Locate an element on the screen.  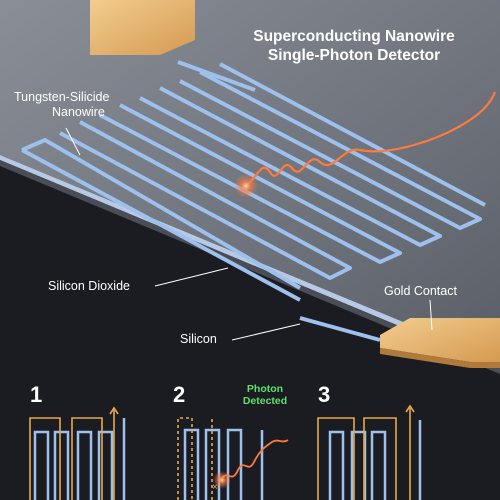
step1-diagram is located at coordinates (77, 453).